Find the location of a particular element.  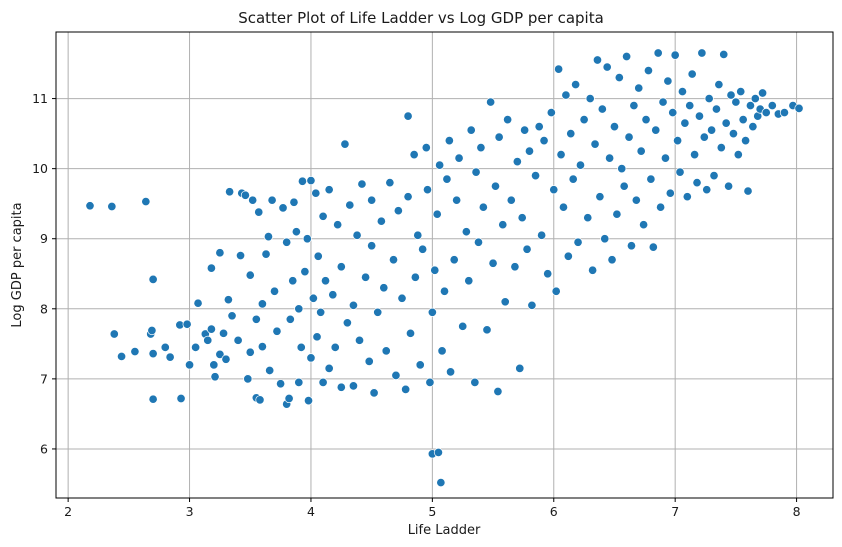

y-tick-label: 7 is located at coordinates (44, 378).